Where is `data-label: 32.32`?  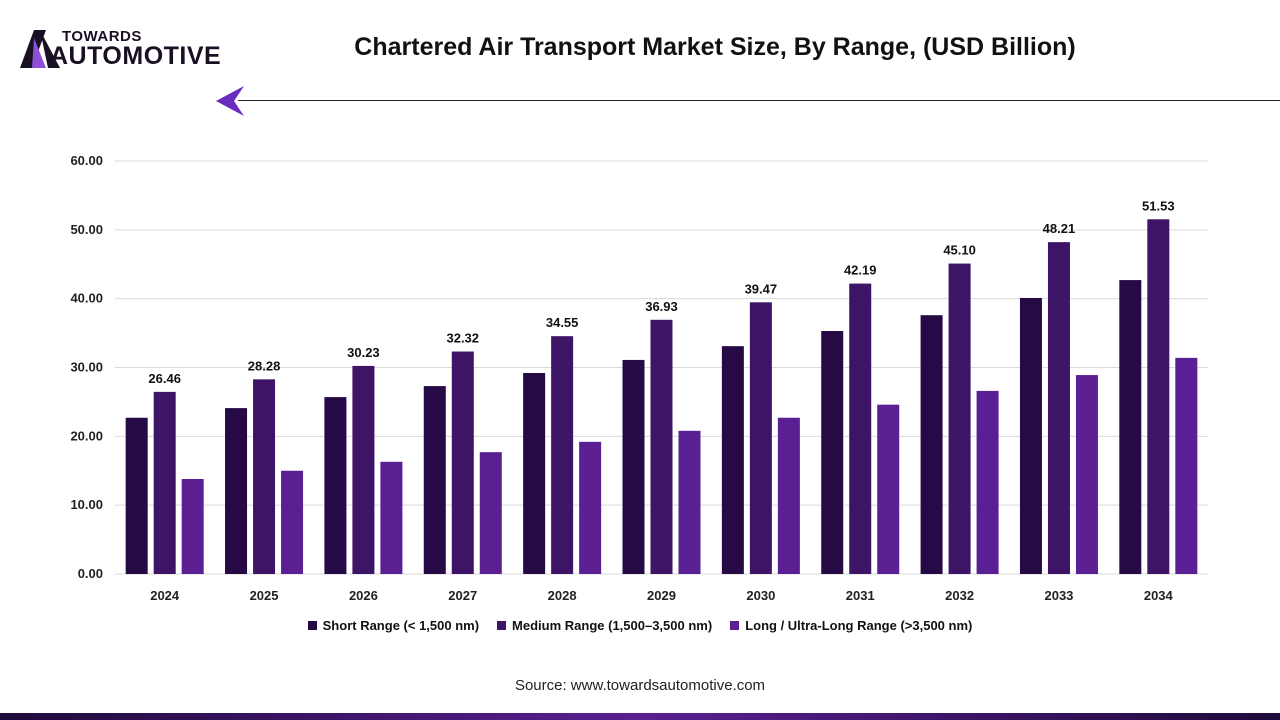 data-label: 32.32 is located at coordinates (462, 338).